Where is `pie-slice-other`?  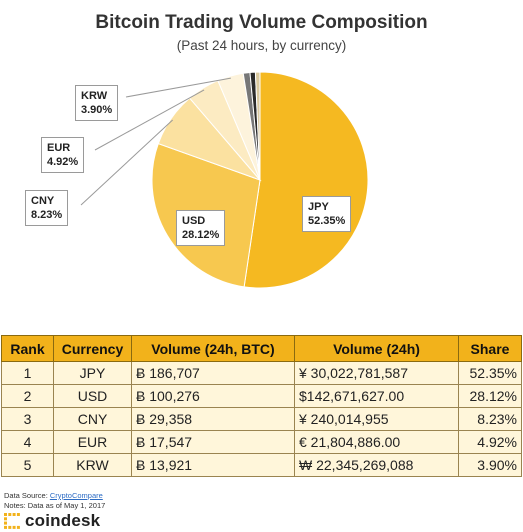
pie-slice-other is located at coordinates (257, 126).